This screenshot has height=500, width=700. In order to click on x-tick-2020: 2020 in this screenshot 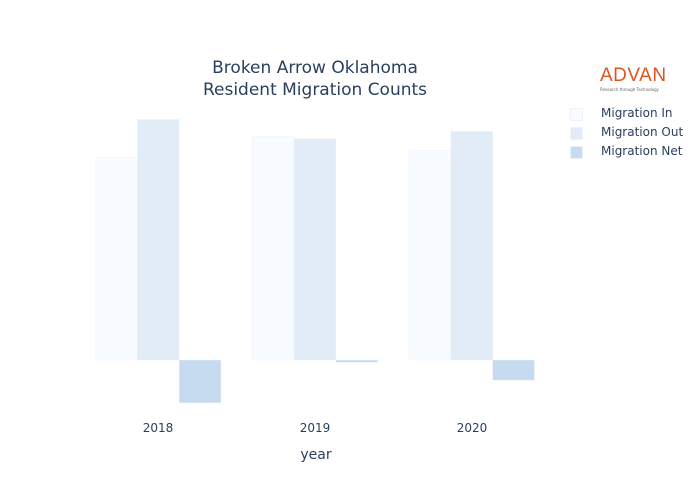, I will do `click(472, 428)`.